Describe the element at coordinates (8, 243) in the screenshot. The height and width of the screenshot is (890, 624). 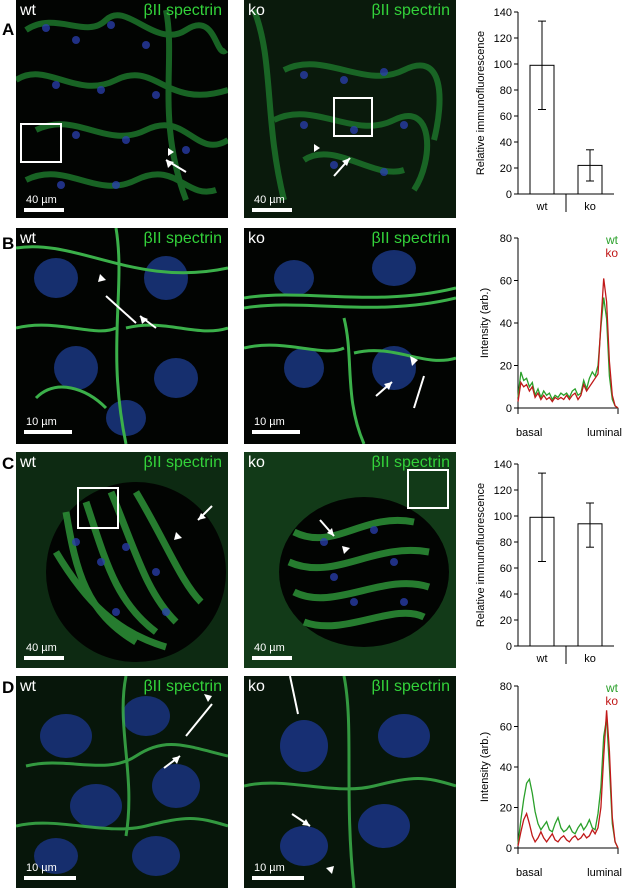
I see `panel-label: B` at that location.